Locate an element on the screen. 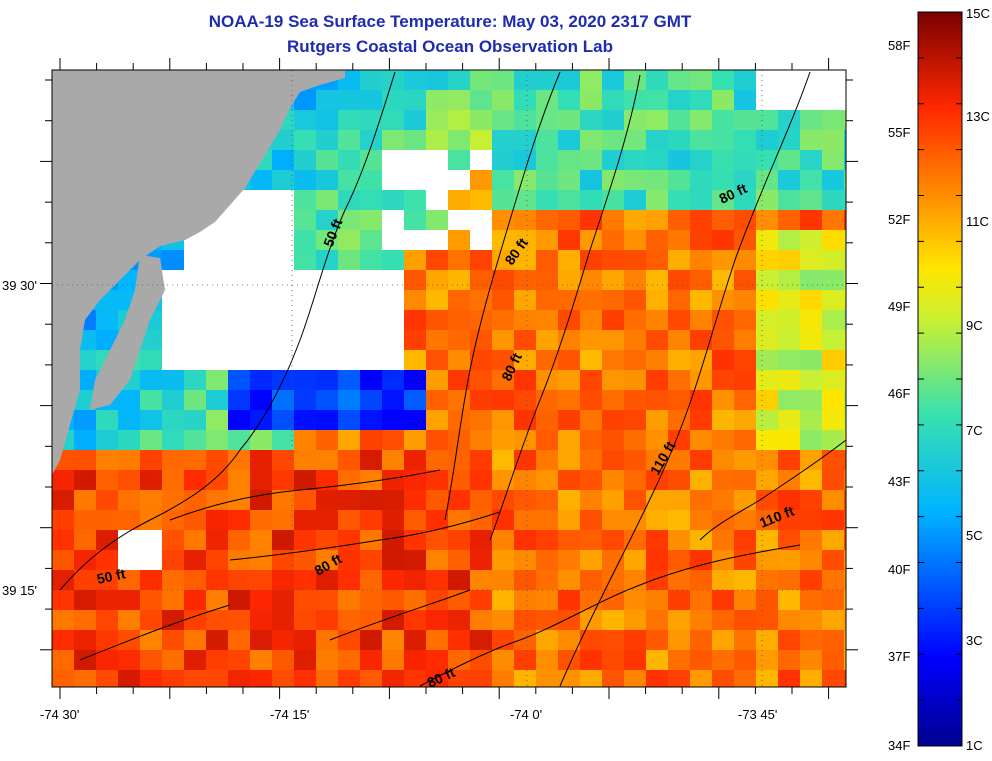 This screenshot has width=992, height=761. colorbar-f-label: 52F is located at coordinates (899, 219).